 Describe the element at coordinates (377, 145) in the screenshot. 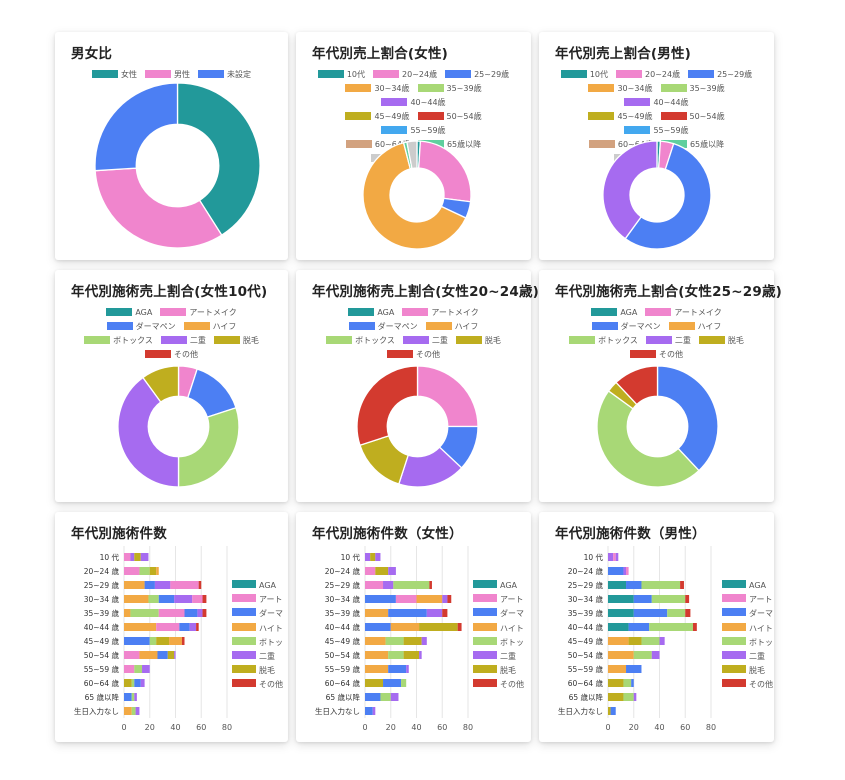

I see `legend-item: 60~64歳` at that location.